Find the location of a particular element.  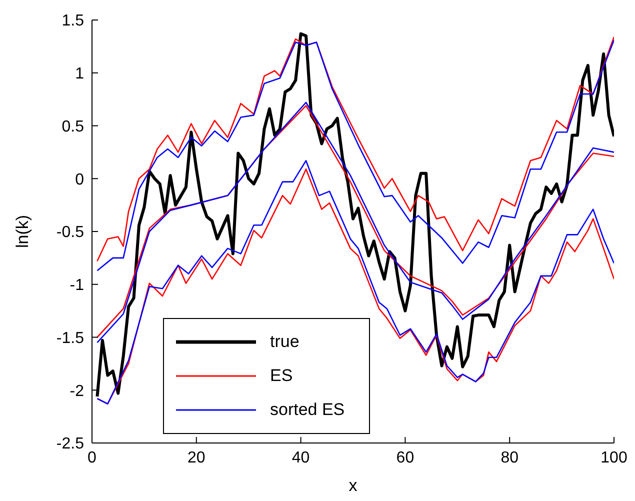

y-axis-title: ln(k) is located at coordinates (22, 231).